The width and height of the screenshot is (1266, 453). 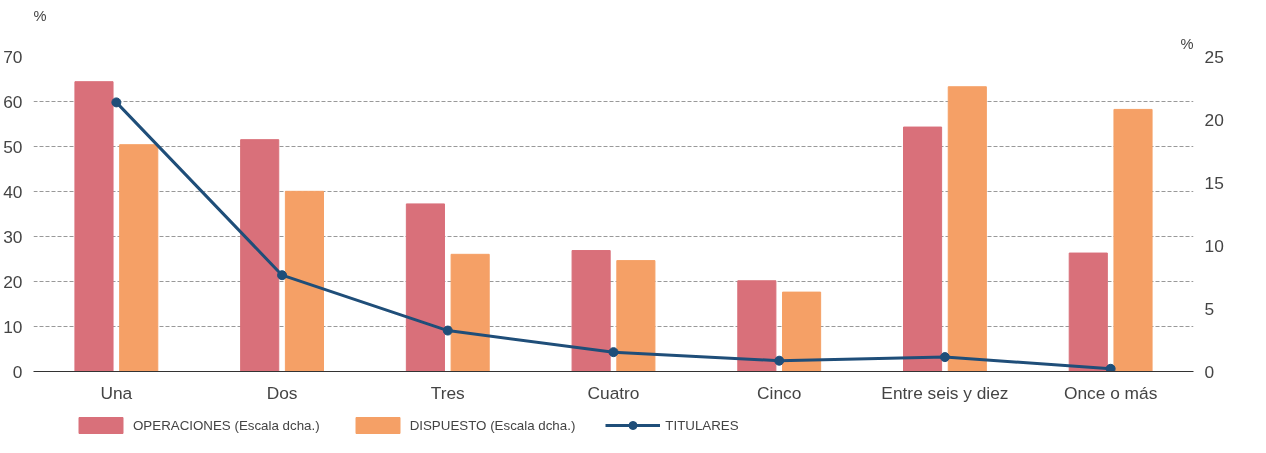 What do you see at coordinates (282, 392) in the screenshot?
I see `x-tick-label: Dos` at bounding box center [282, 392].